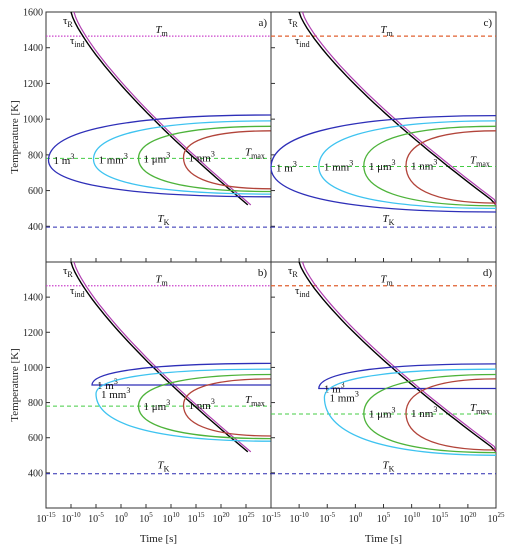 Image resolution: width=511 pixels, height=550 pixels. Describe the element at coordinates (263, 273) in the screenshot. I see `panel-label: b)` at that location.